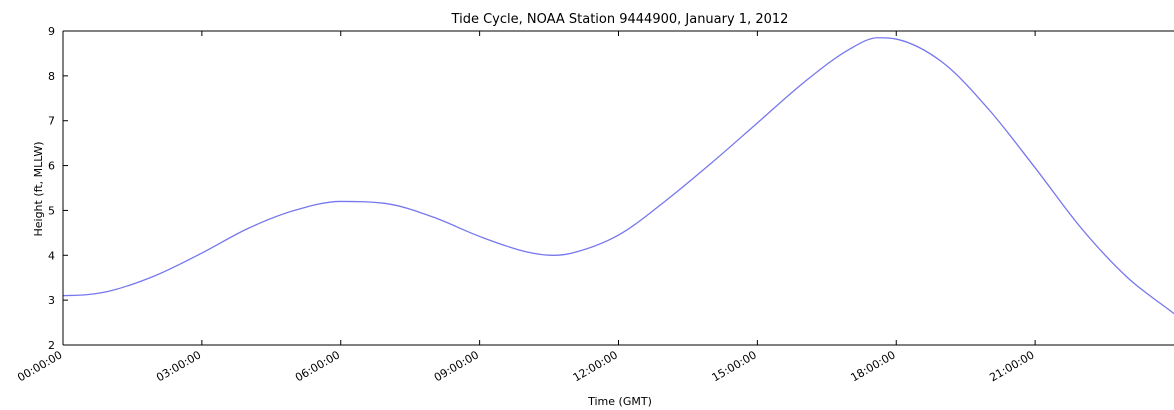 Image resolution: width=1174 pixels, height=410 pixels. What do you see at coordinates (39, 366) in the screenshot?
I see `x-tick-label: 00:00:00` at bounding box center [39, 366].